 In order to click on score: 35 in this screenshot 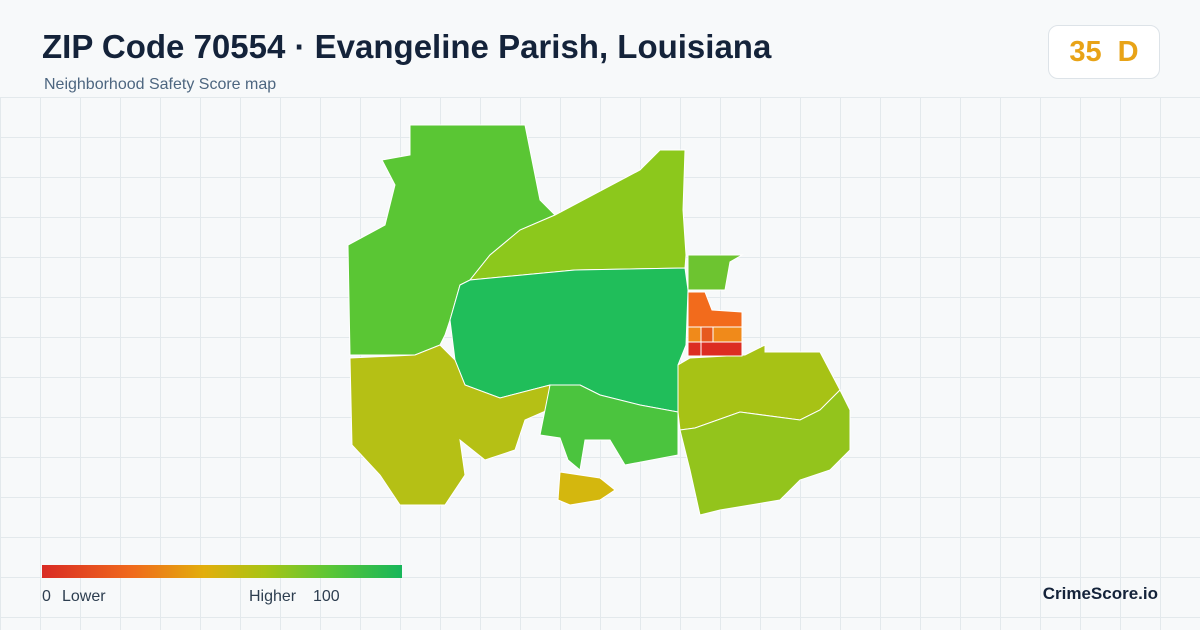, I will do `click(1085, 51)`.